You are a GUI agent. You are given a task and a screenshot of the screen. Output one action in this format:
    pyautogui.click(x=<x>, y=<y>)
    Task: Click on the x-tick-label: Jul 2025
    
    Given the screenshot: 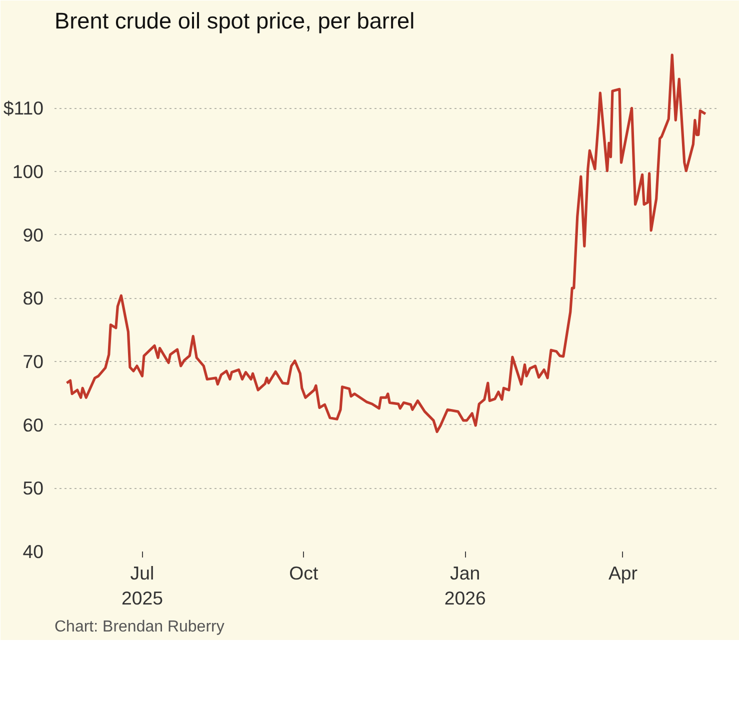 What is the action you would take?
    pyautogui.click(x=142, y=585)
    